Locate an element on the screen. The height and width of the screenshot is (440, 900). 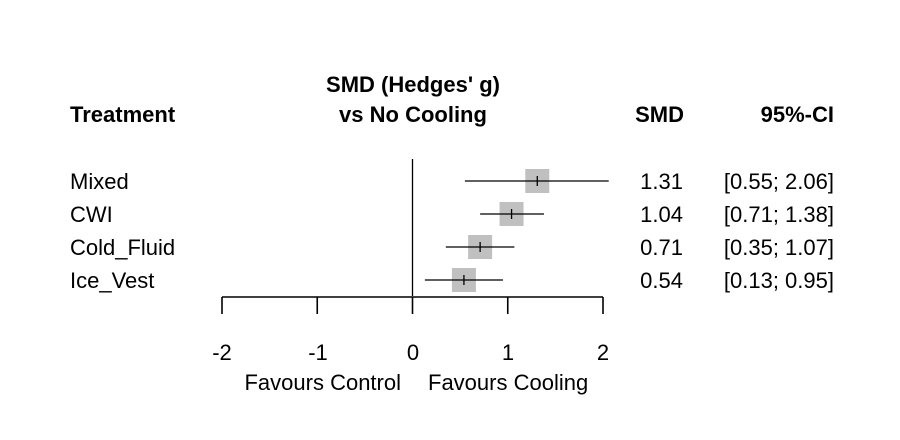
tick-label-0: -2 is located at coordinates (222, 352).